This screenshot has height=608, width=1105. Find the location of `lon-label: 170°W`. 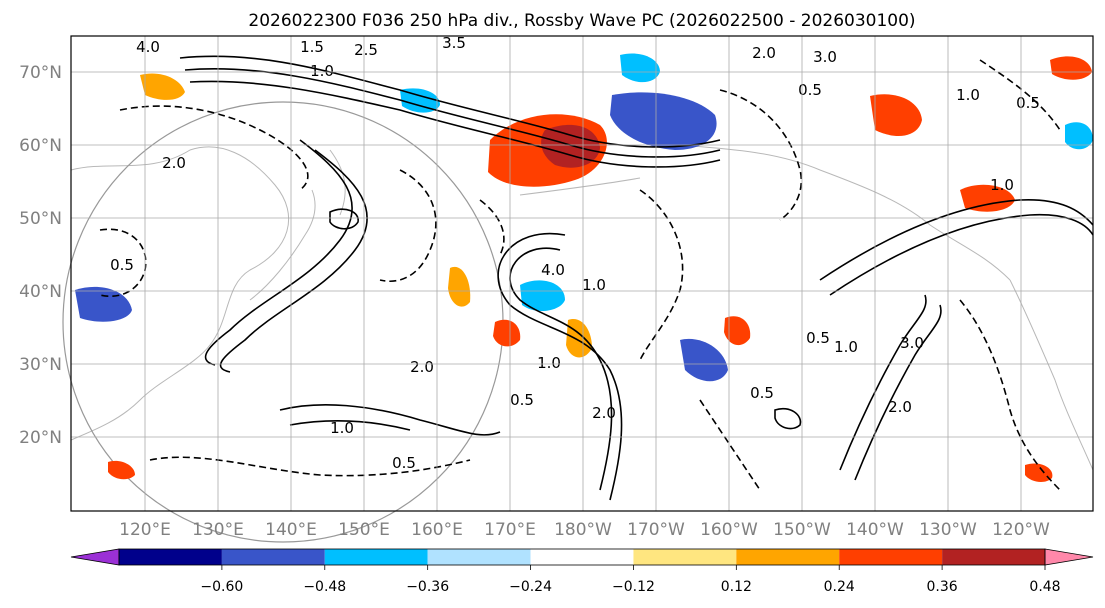

lon-label: 170°W is located at coordinates (656, 530).